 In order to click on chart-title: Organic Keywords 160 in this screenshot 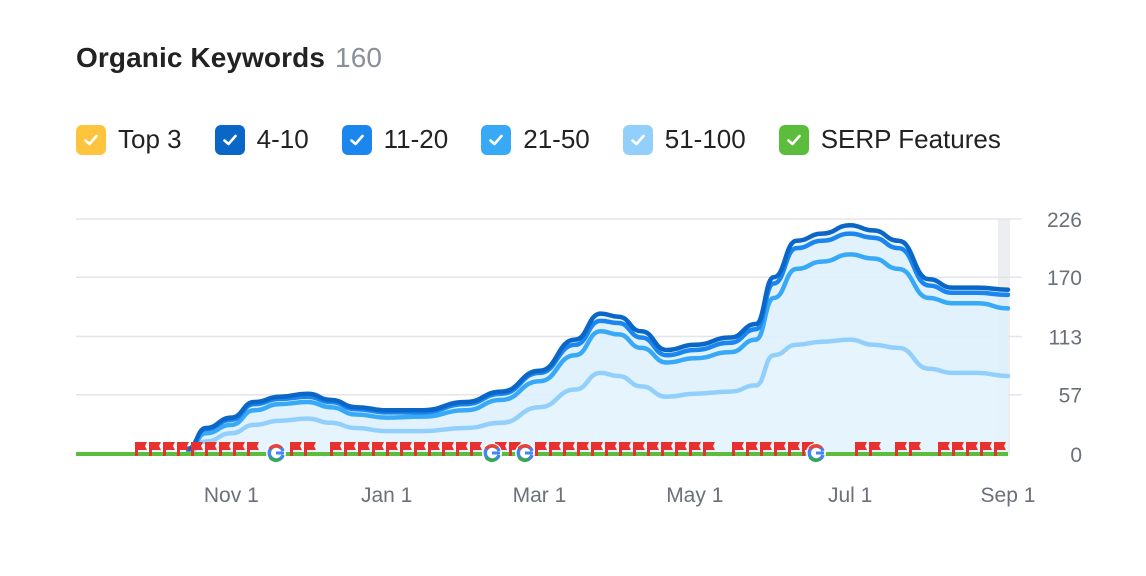, I will do `click(229, 58)`.